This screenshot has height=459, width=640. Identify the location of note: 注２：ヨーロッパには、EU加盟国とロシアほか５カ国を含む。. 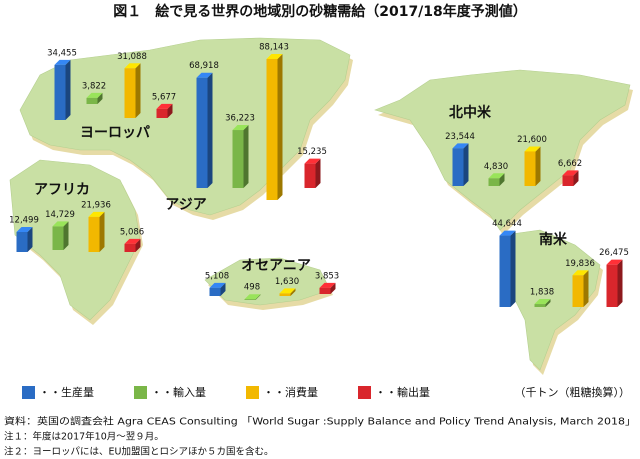
(138, 452).